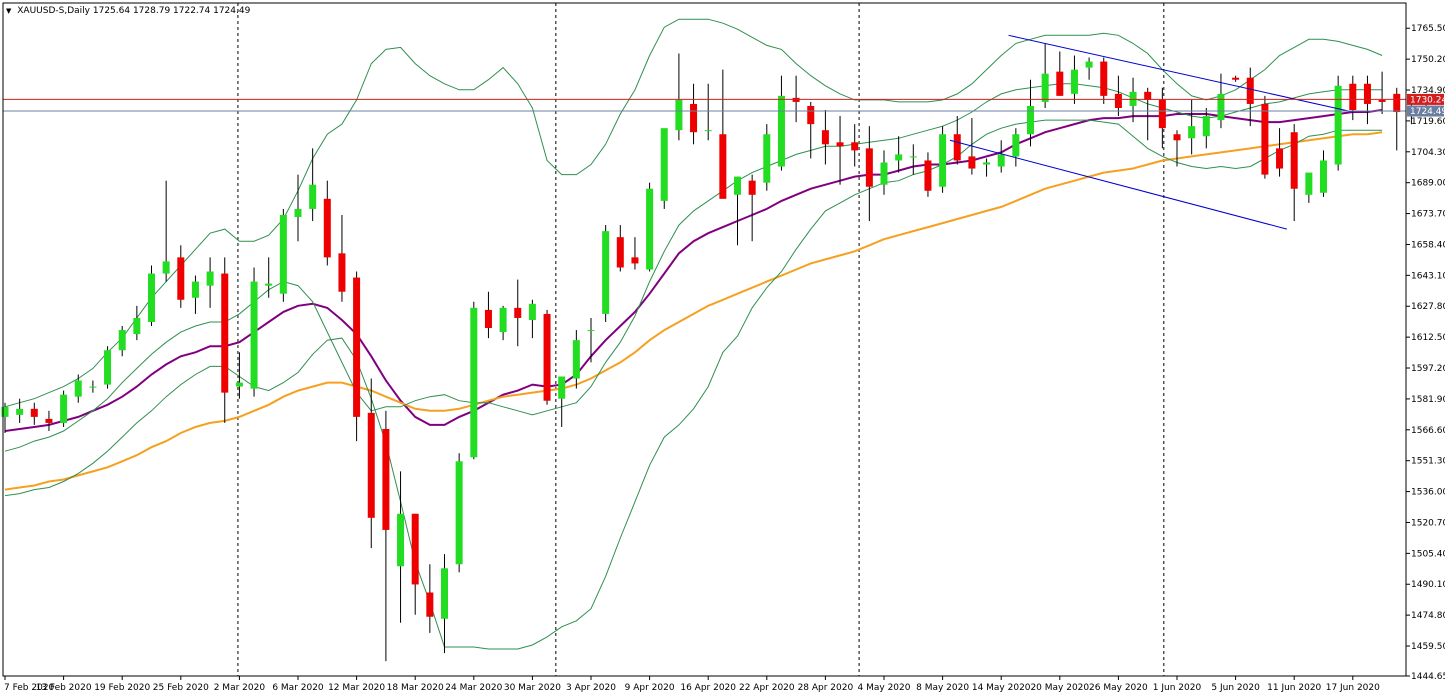  What do you see at coordinates (1428, 215) in the screenshot?
I see `y-tick-label: 1673.70` at bounding box center [1428, 215].